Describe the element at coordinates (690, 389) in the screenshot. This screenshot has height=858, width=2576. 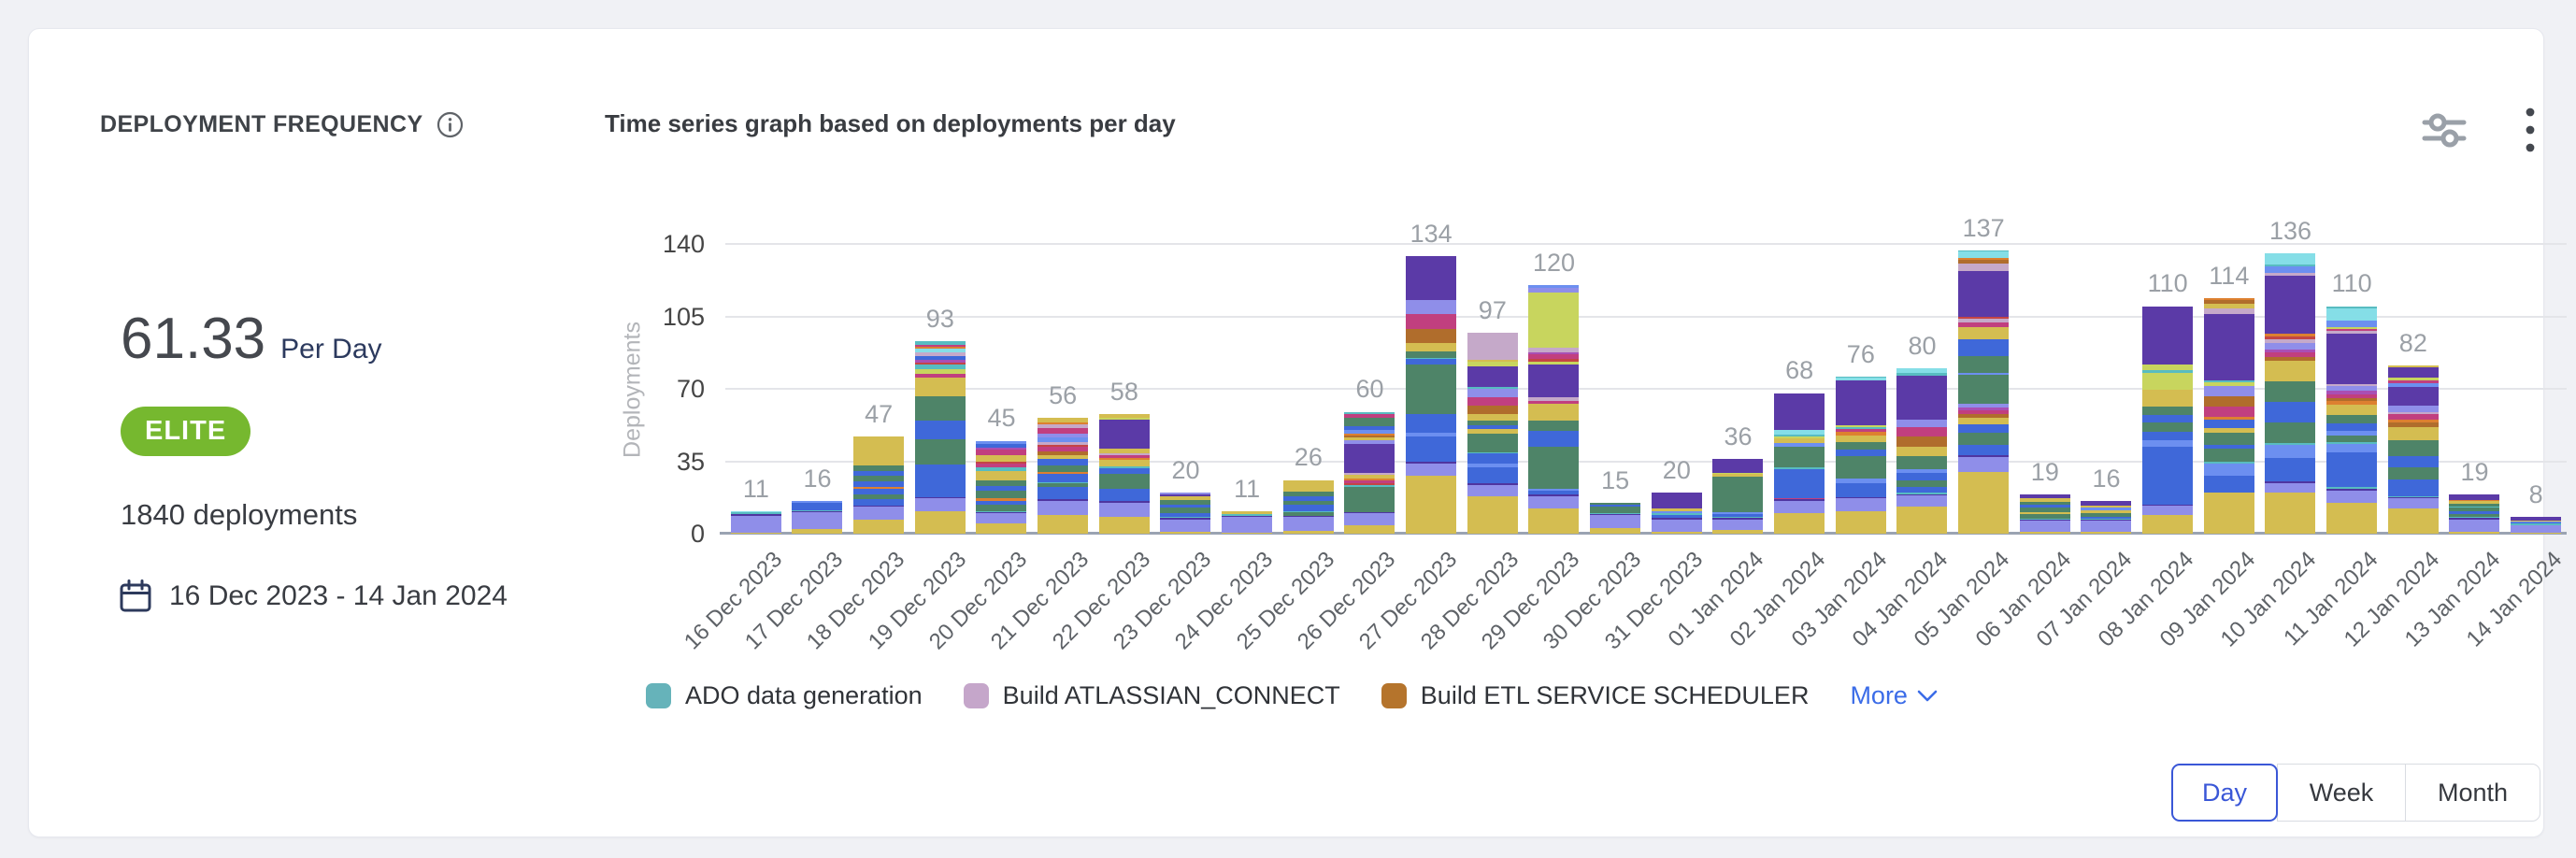
I see `y-tick-label: 70` at that location.